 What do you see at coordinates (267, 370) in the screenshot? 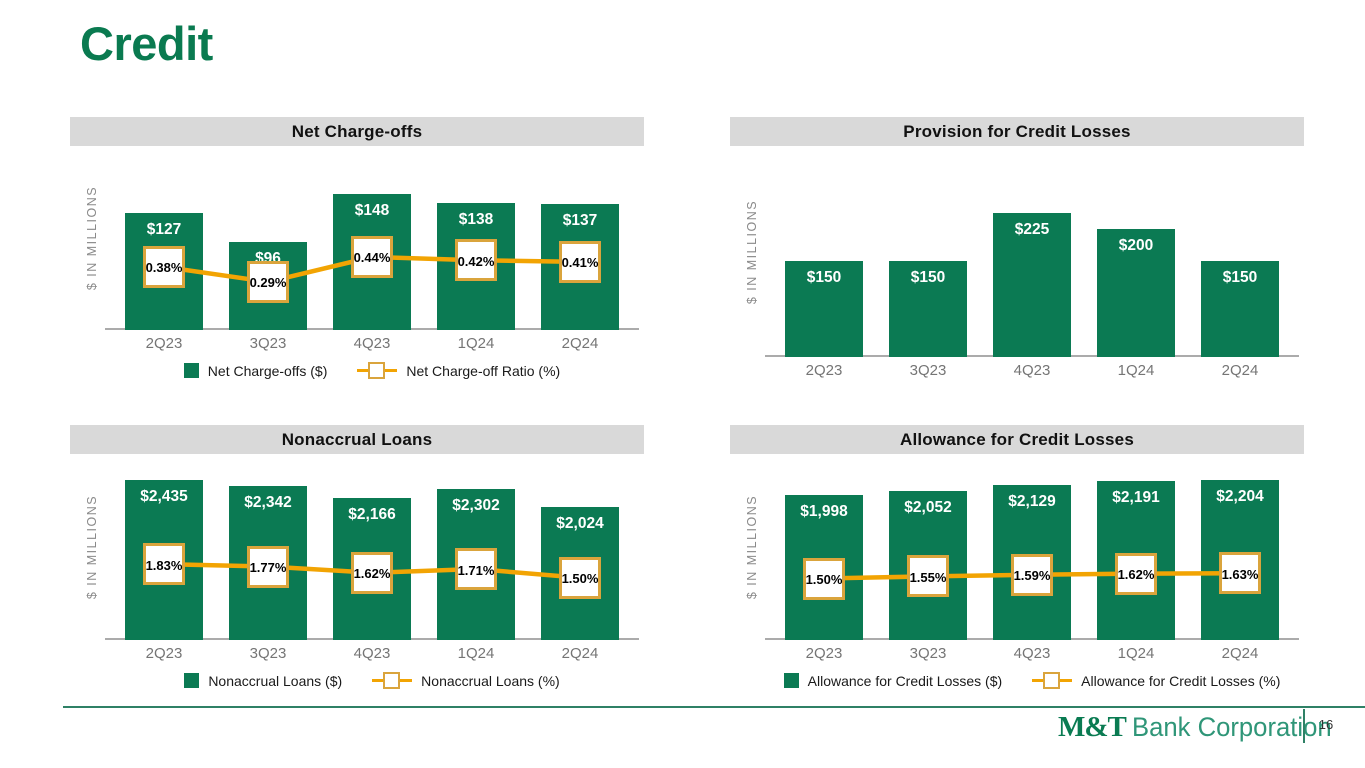
I see `legend-bar-label: Net Charge-offs ($)` at bounding box center [267, 370].